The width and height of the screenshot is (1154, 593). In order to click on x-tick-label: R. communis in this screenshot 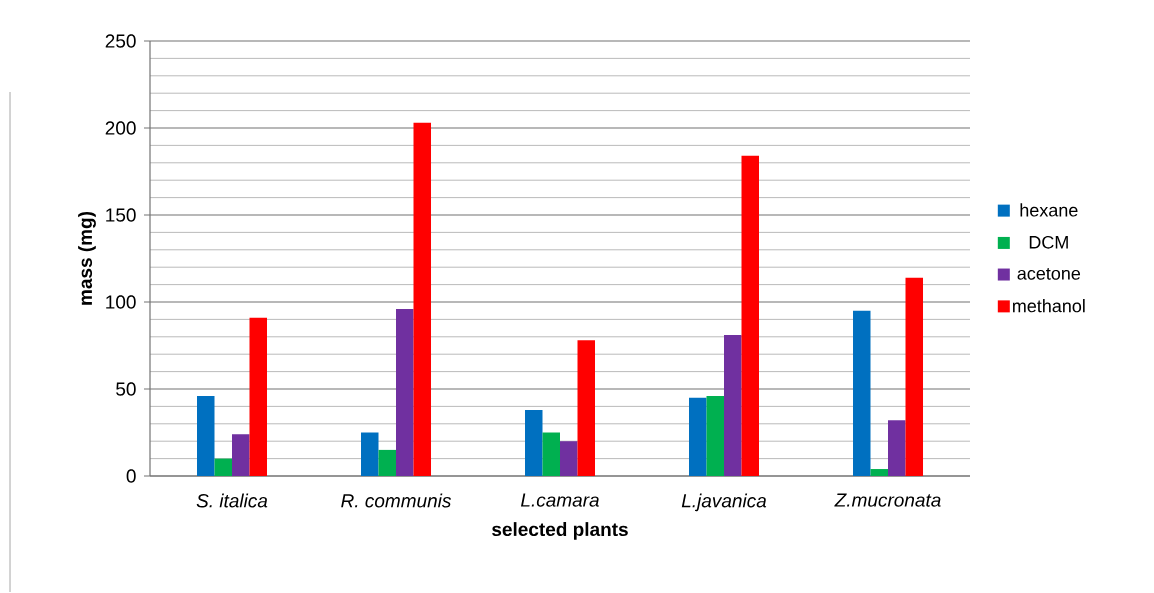, I will do `click(396, 500)`.